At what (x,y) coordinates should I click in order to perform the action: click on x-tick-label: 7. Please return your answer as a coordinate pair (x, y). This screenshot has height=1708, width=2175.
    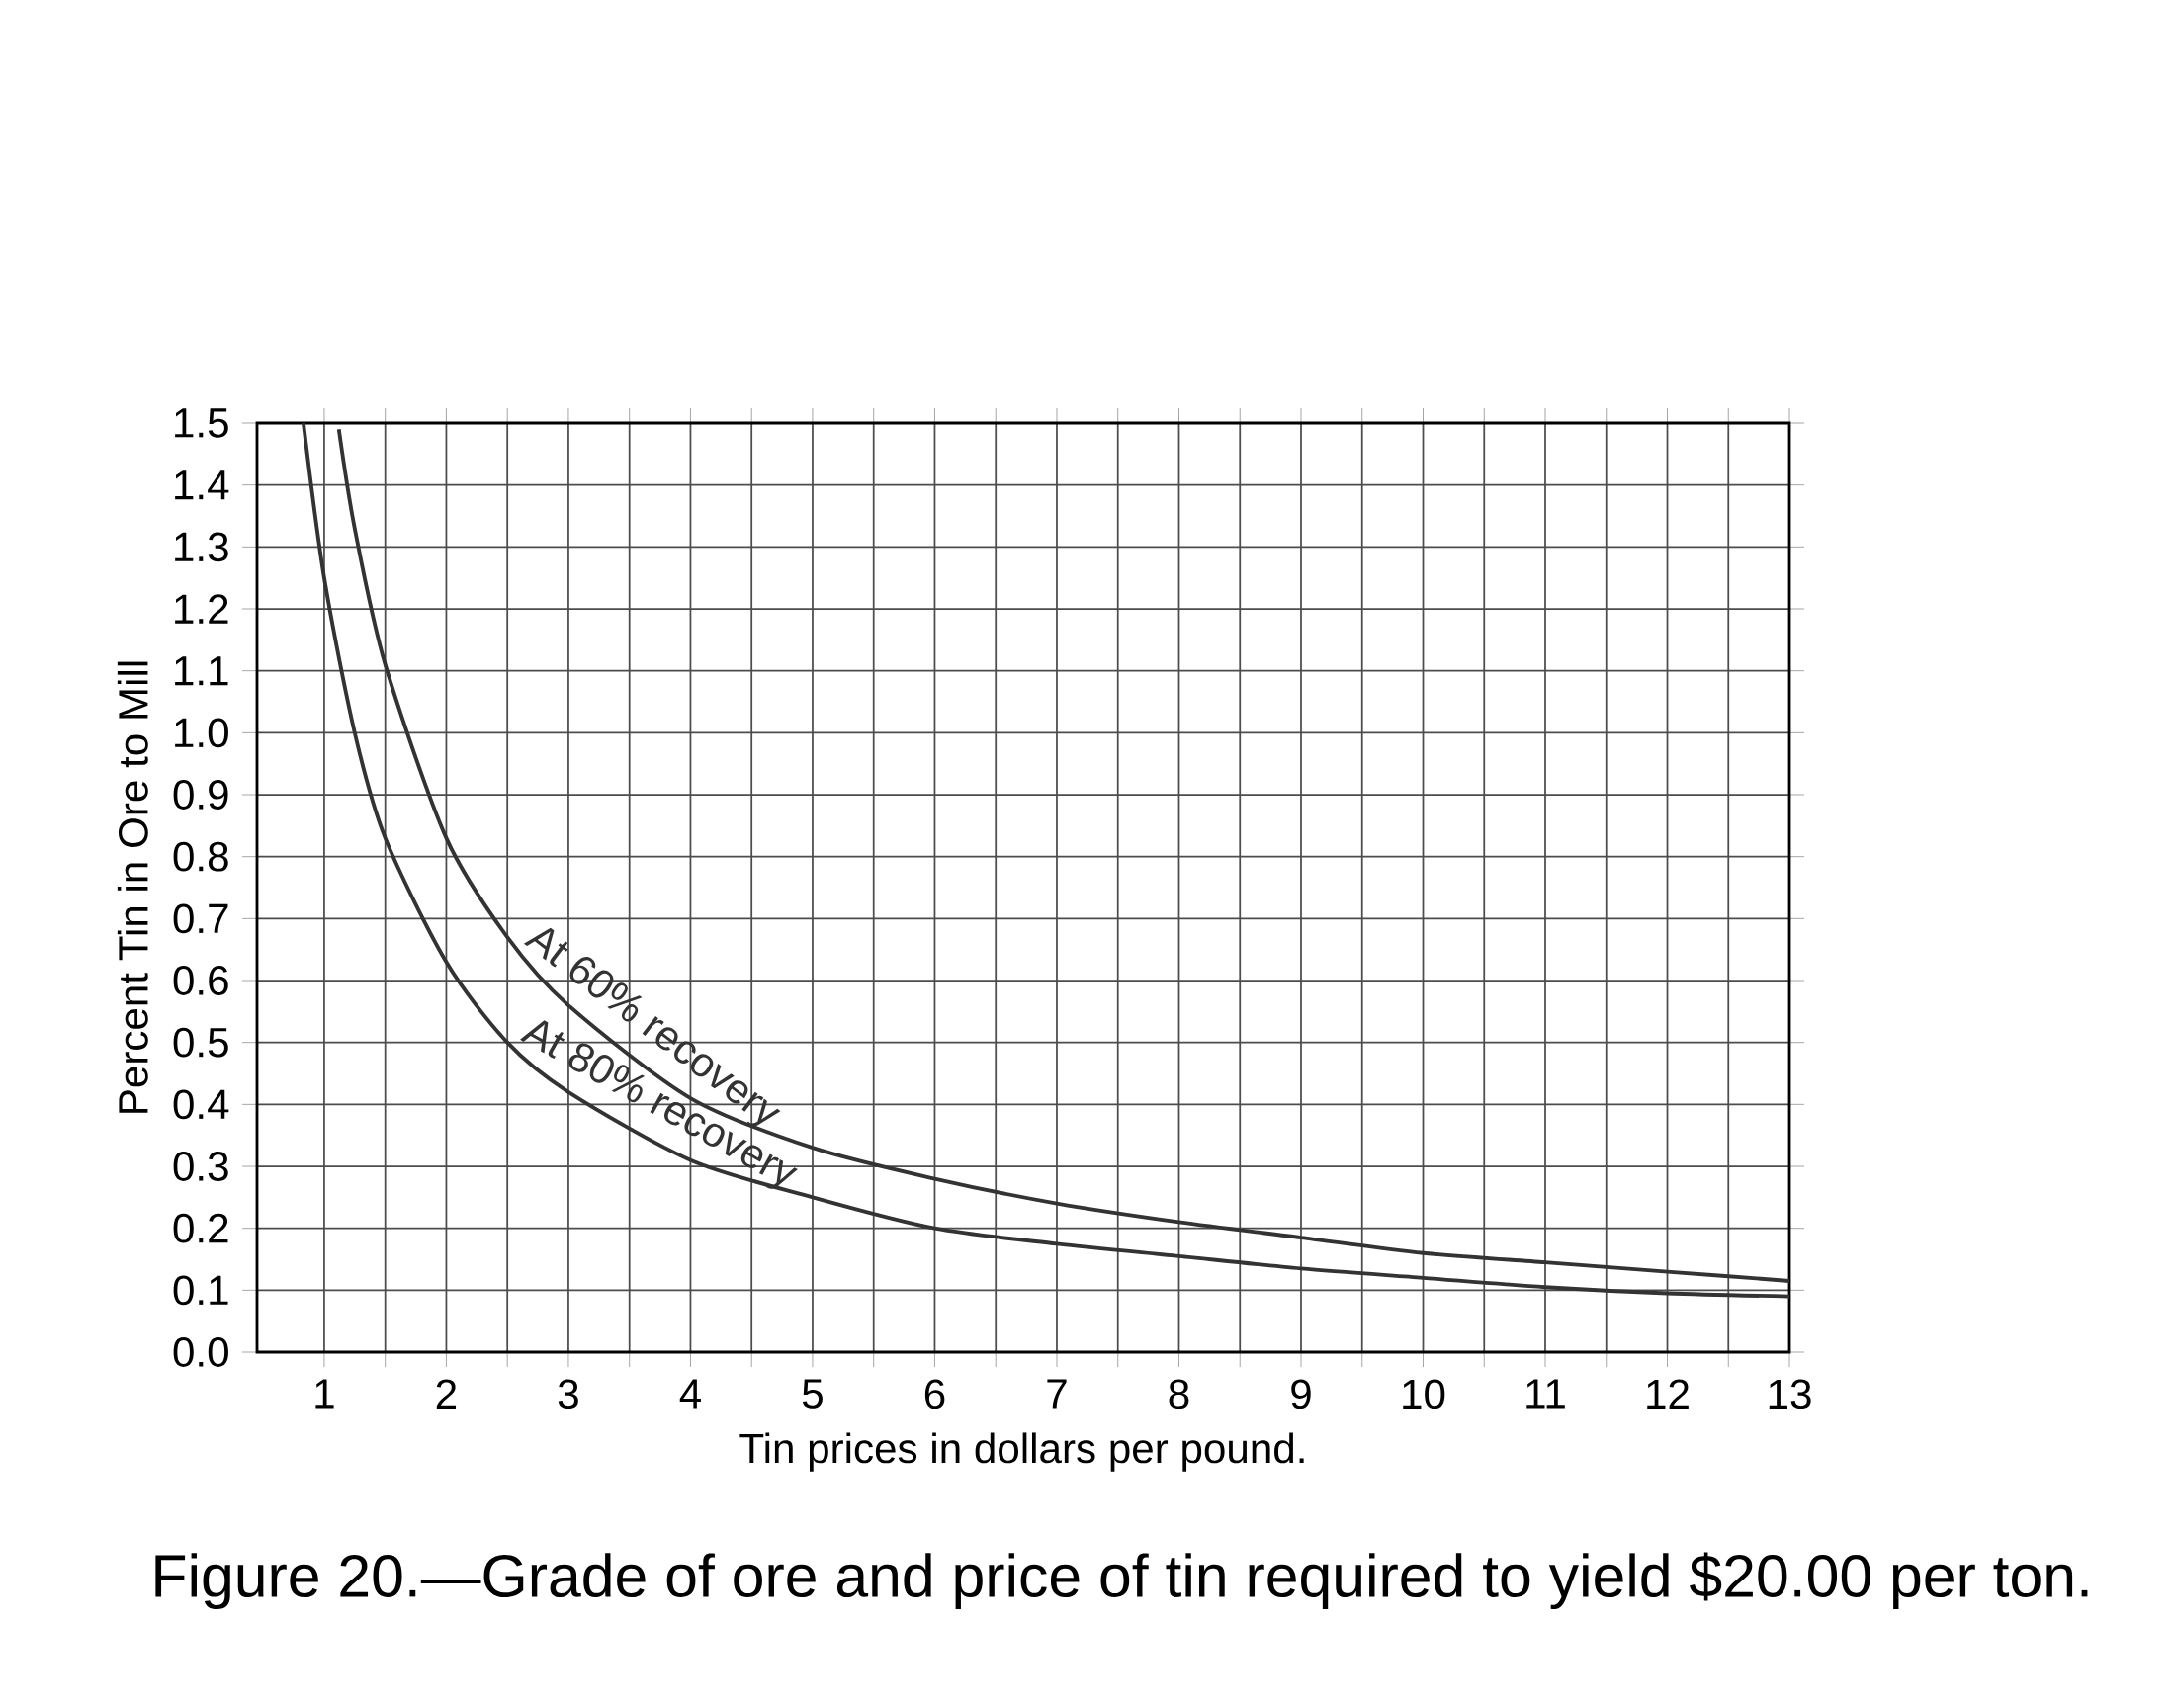
    Looking at the image, I should click on (1057, 1394).